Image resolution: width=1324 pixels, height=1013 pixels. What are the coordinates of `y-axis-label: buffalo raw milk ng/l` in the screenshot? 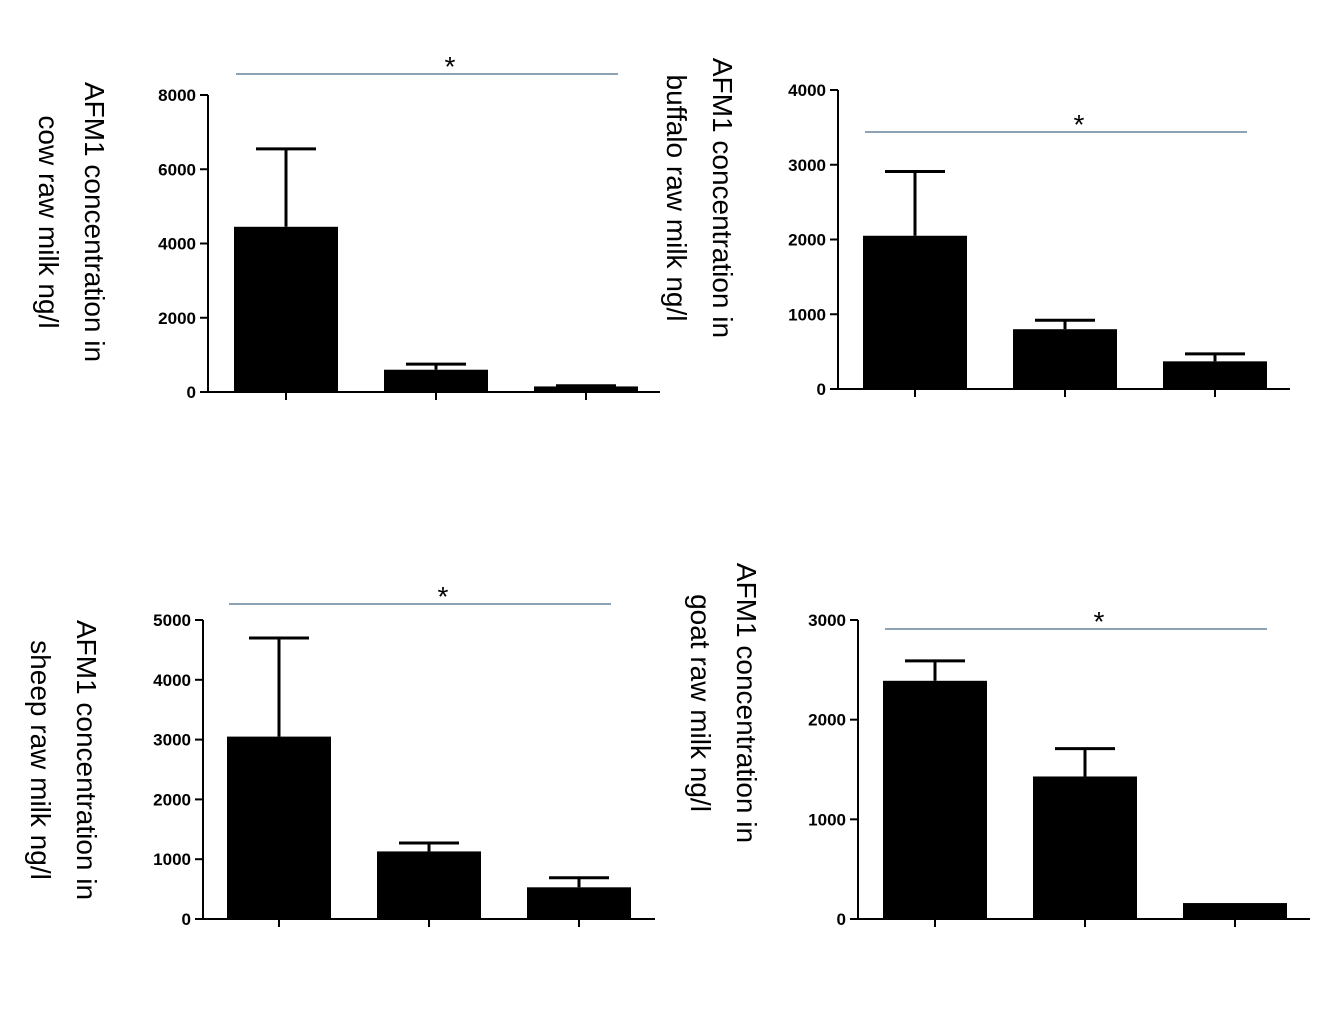 It's located at (676, 198).